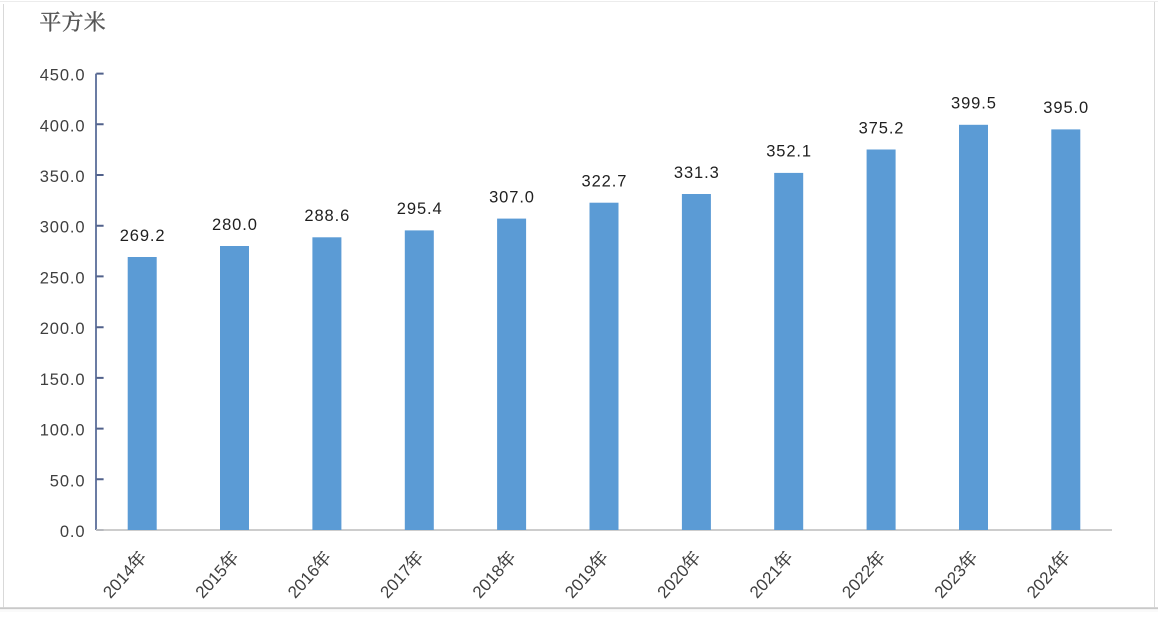 Image resolution: width=1158 pixels, height=617 pixels. Describe the element at coordinates (63, 177) in the screenshot. I see `svg-text: 350.0` at that location.